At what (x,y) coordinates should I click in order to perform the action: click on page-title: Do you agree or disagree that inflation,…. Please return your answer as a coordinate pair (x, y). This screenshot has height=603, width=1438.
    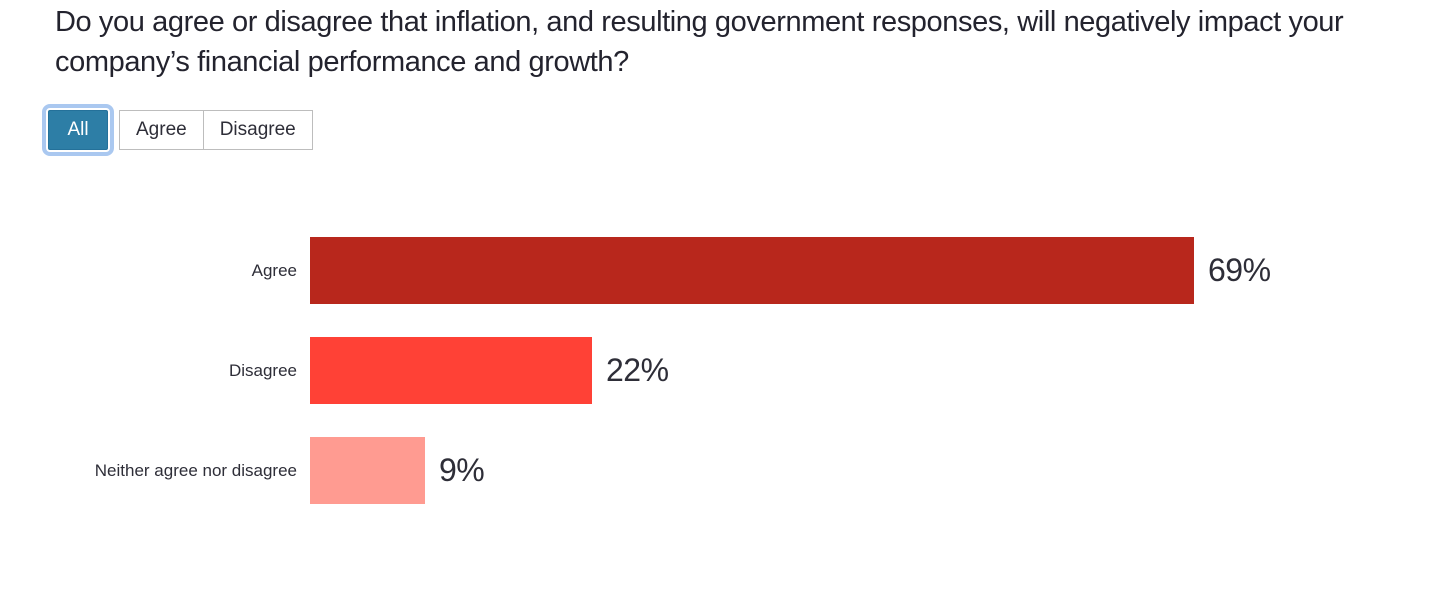
    Looking at the image, I should click on (699, 42).